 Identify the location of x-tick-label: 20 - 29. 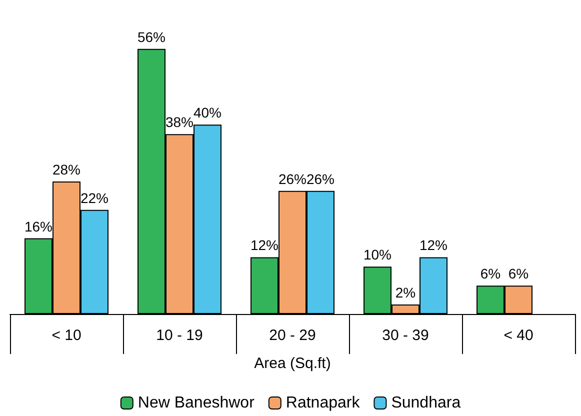
(292, 335).